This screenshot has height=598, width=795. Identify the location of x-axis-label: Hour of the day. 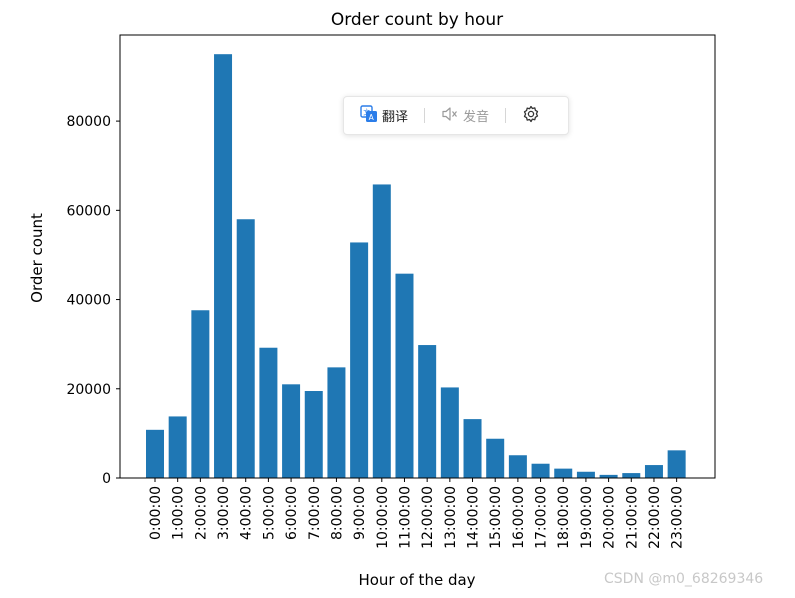
(416, 580).